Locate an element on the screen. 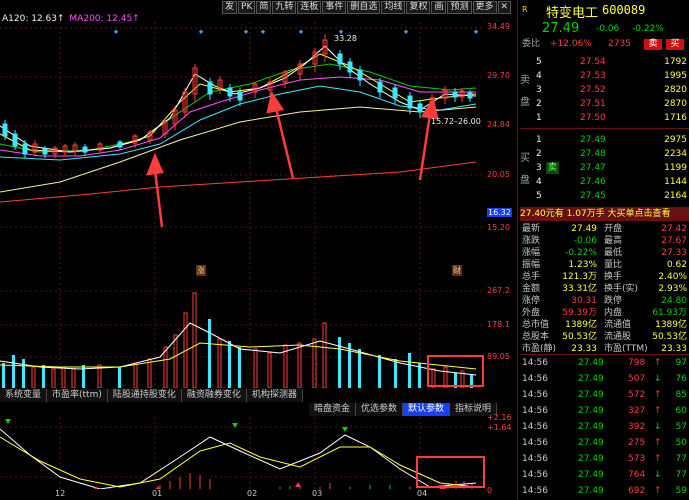 Image resolution: width=689 pixels, height=500 pixels. toolbar-btn-shijian: 事件 is located at coordinates (334, 7).